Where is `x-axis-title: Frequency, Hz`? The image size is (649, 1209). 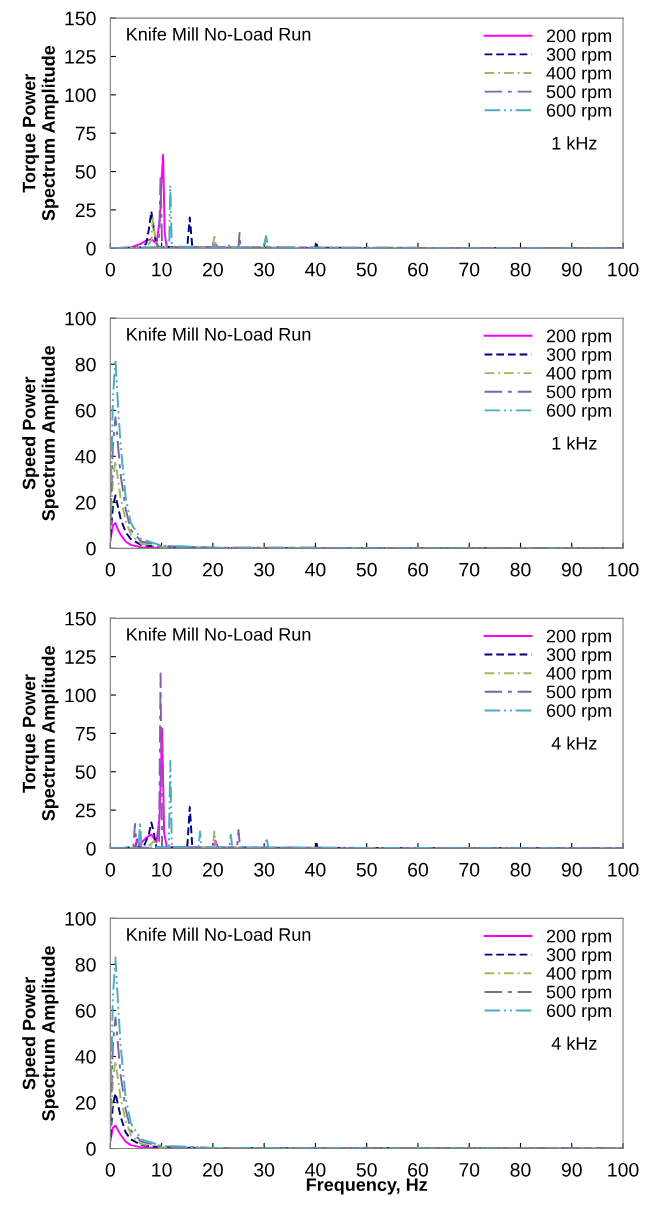
x-axis-title: Frequency, Hz is located at coordinates (367, 1186).